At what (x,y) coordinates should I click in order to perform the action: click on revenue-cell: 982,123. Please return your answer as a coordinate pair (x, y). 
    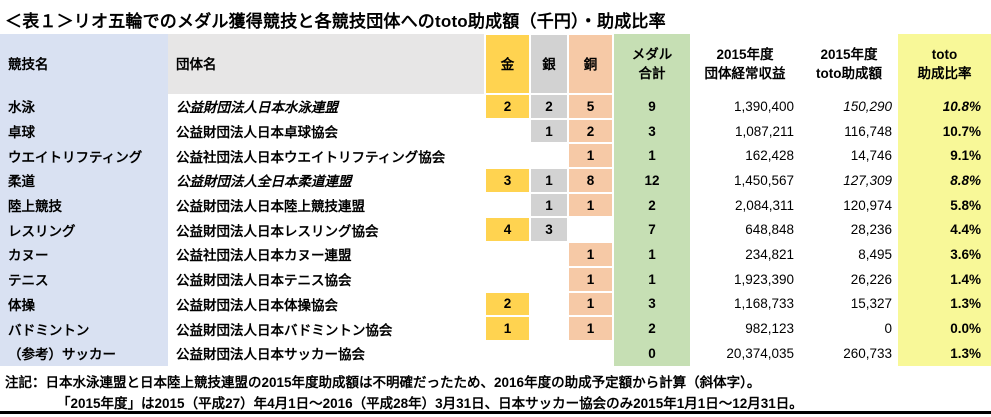
    Looking at the image, I should click on (769, 329).